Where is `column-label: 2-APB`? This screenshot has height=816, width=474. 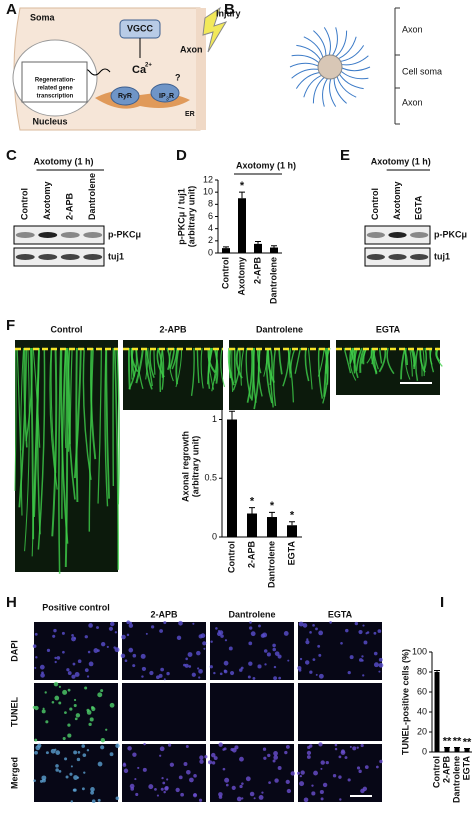 column-label: 2-APB is located at coordinates (164, 614).